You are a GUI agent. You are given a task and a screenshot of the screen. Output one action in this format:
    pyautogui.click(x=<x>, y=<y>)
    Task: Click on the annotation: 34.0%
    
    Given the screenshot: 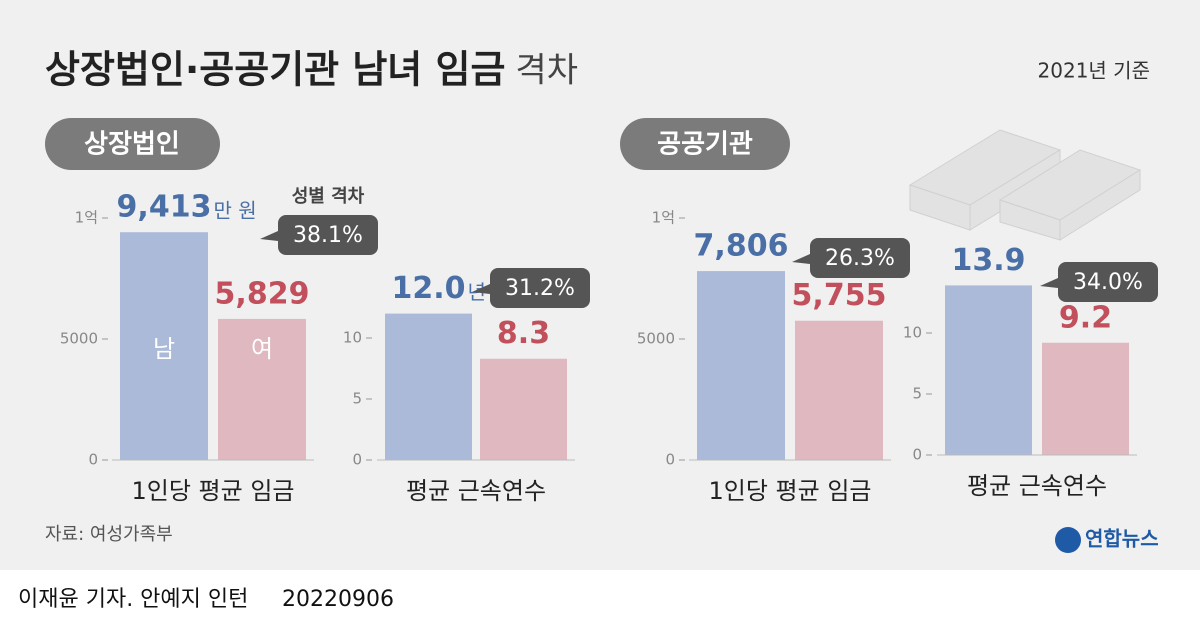 What is the action you would take?
    pyautogui.click(x=1108, y=282)
    